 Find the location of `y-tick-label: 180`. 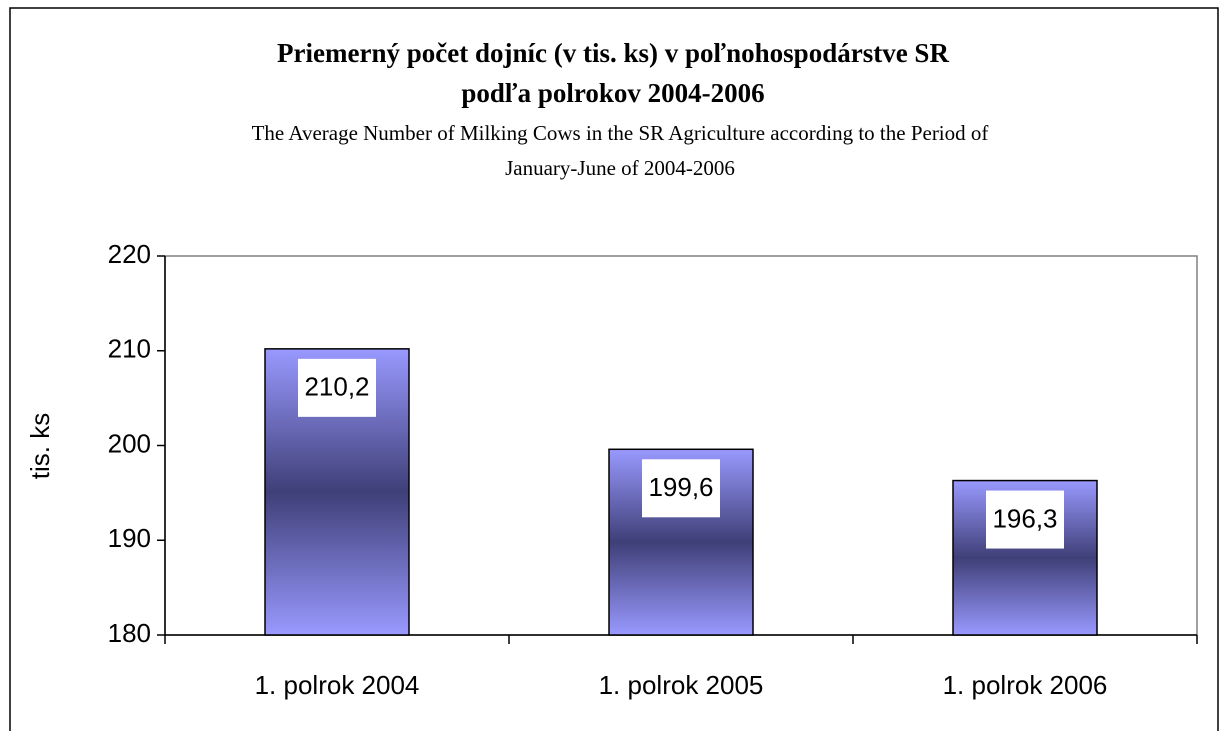

y-tick-label: 180 is located at coordinates (129, 633).